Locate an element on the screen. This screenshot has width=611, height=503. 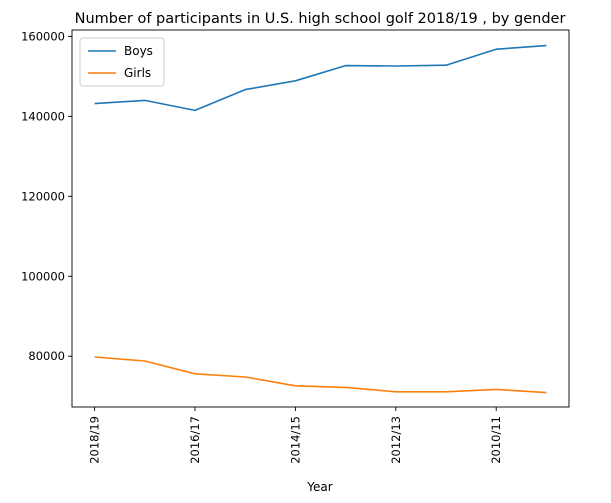
x-axis-label: Year is located at coordinates (319, 487).